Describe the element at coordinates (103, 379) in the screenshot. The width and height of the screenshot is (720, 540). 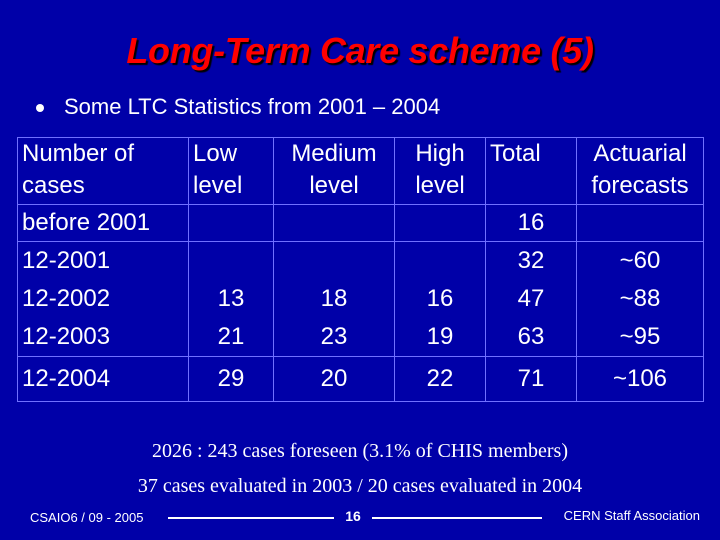
I see `table-cell: 12-2004` at that location.